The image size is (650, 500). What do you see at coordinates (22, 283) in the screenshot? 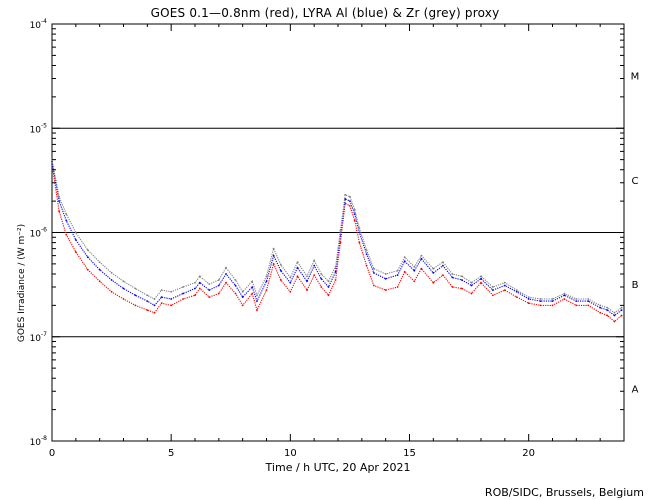
I see `y-axis-label: GOES Irradiance / (W m⁻²)` at bounding box center [22, 283].